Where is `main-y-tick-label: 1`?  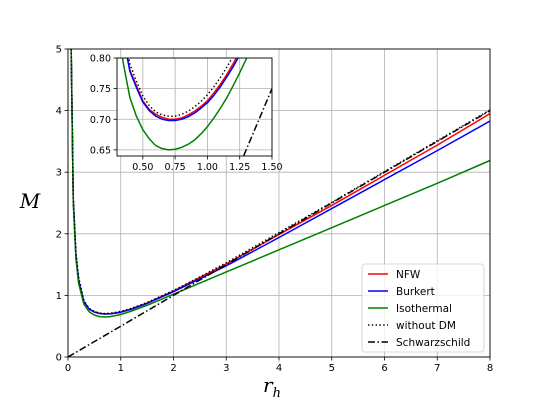
main-y-tick-label: 1 is located at coordinates (59, 296).